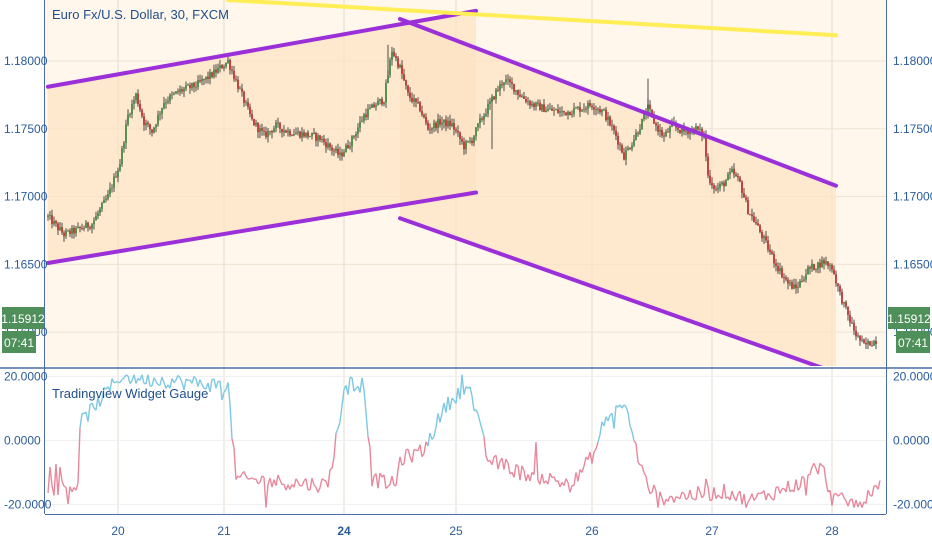 Image resolution: width=932 pixels, height=550 pixels. I want to click on gauge-tick-label-right: -20.0000, so click(912, 504).